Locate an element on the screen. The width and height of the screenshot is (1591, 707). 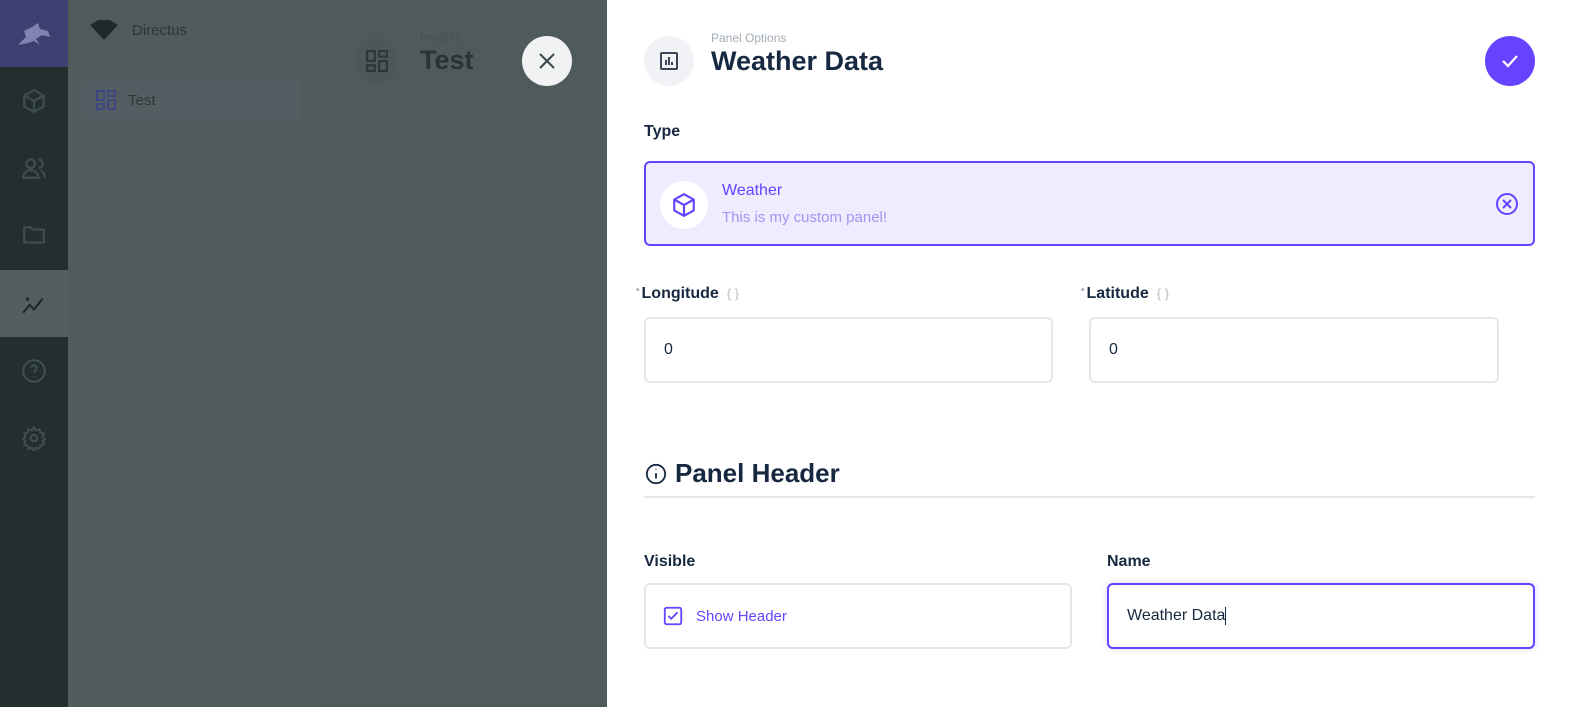
files-module-folder-icon is located at coordinates (34, 234).